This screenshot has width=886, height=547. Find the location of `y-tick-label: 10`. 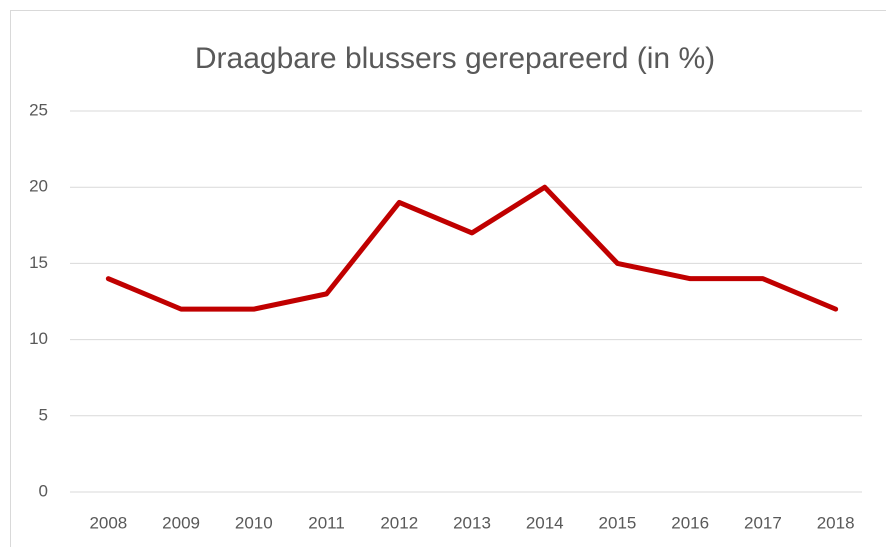

y-tick-label: 10 is located at coordinates (38, 338).